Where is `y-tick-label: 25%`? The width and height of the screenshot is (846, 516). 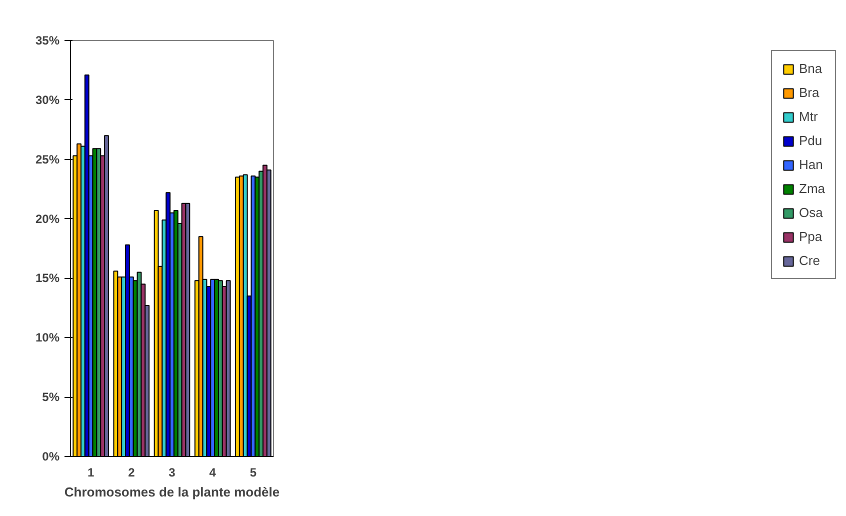 y-tick-label: 25% is located at coordinates (47, 159).